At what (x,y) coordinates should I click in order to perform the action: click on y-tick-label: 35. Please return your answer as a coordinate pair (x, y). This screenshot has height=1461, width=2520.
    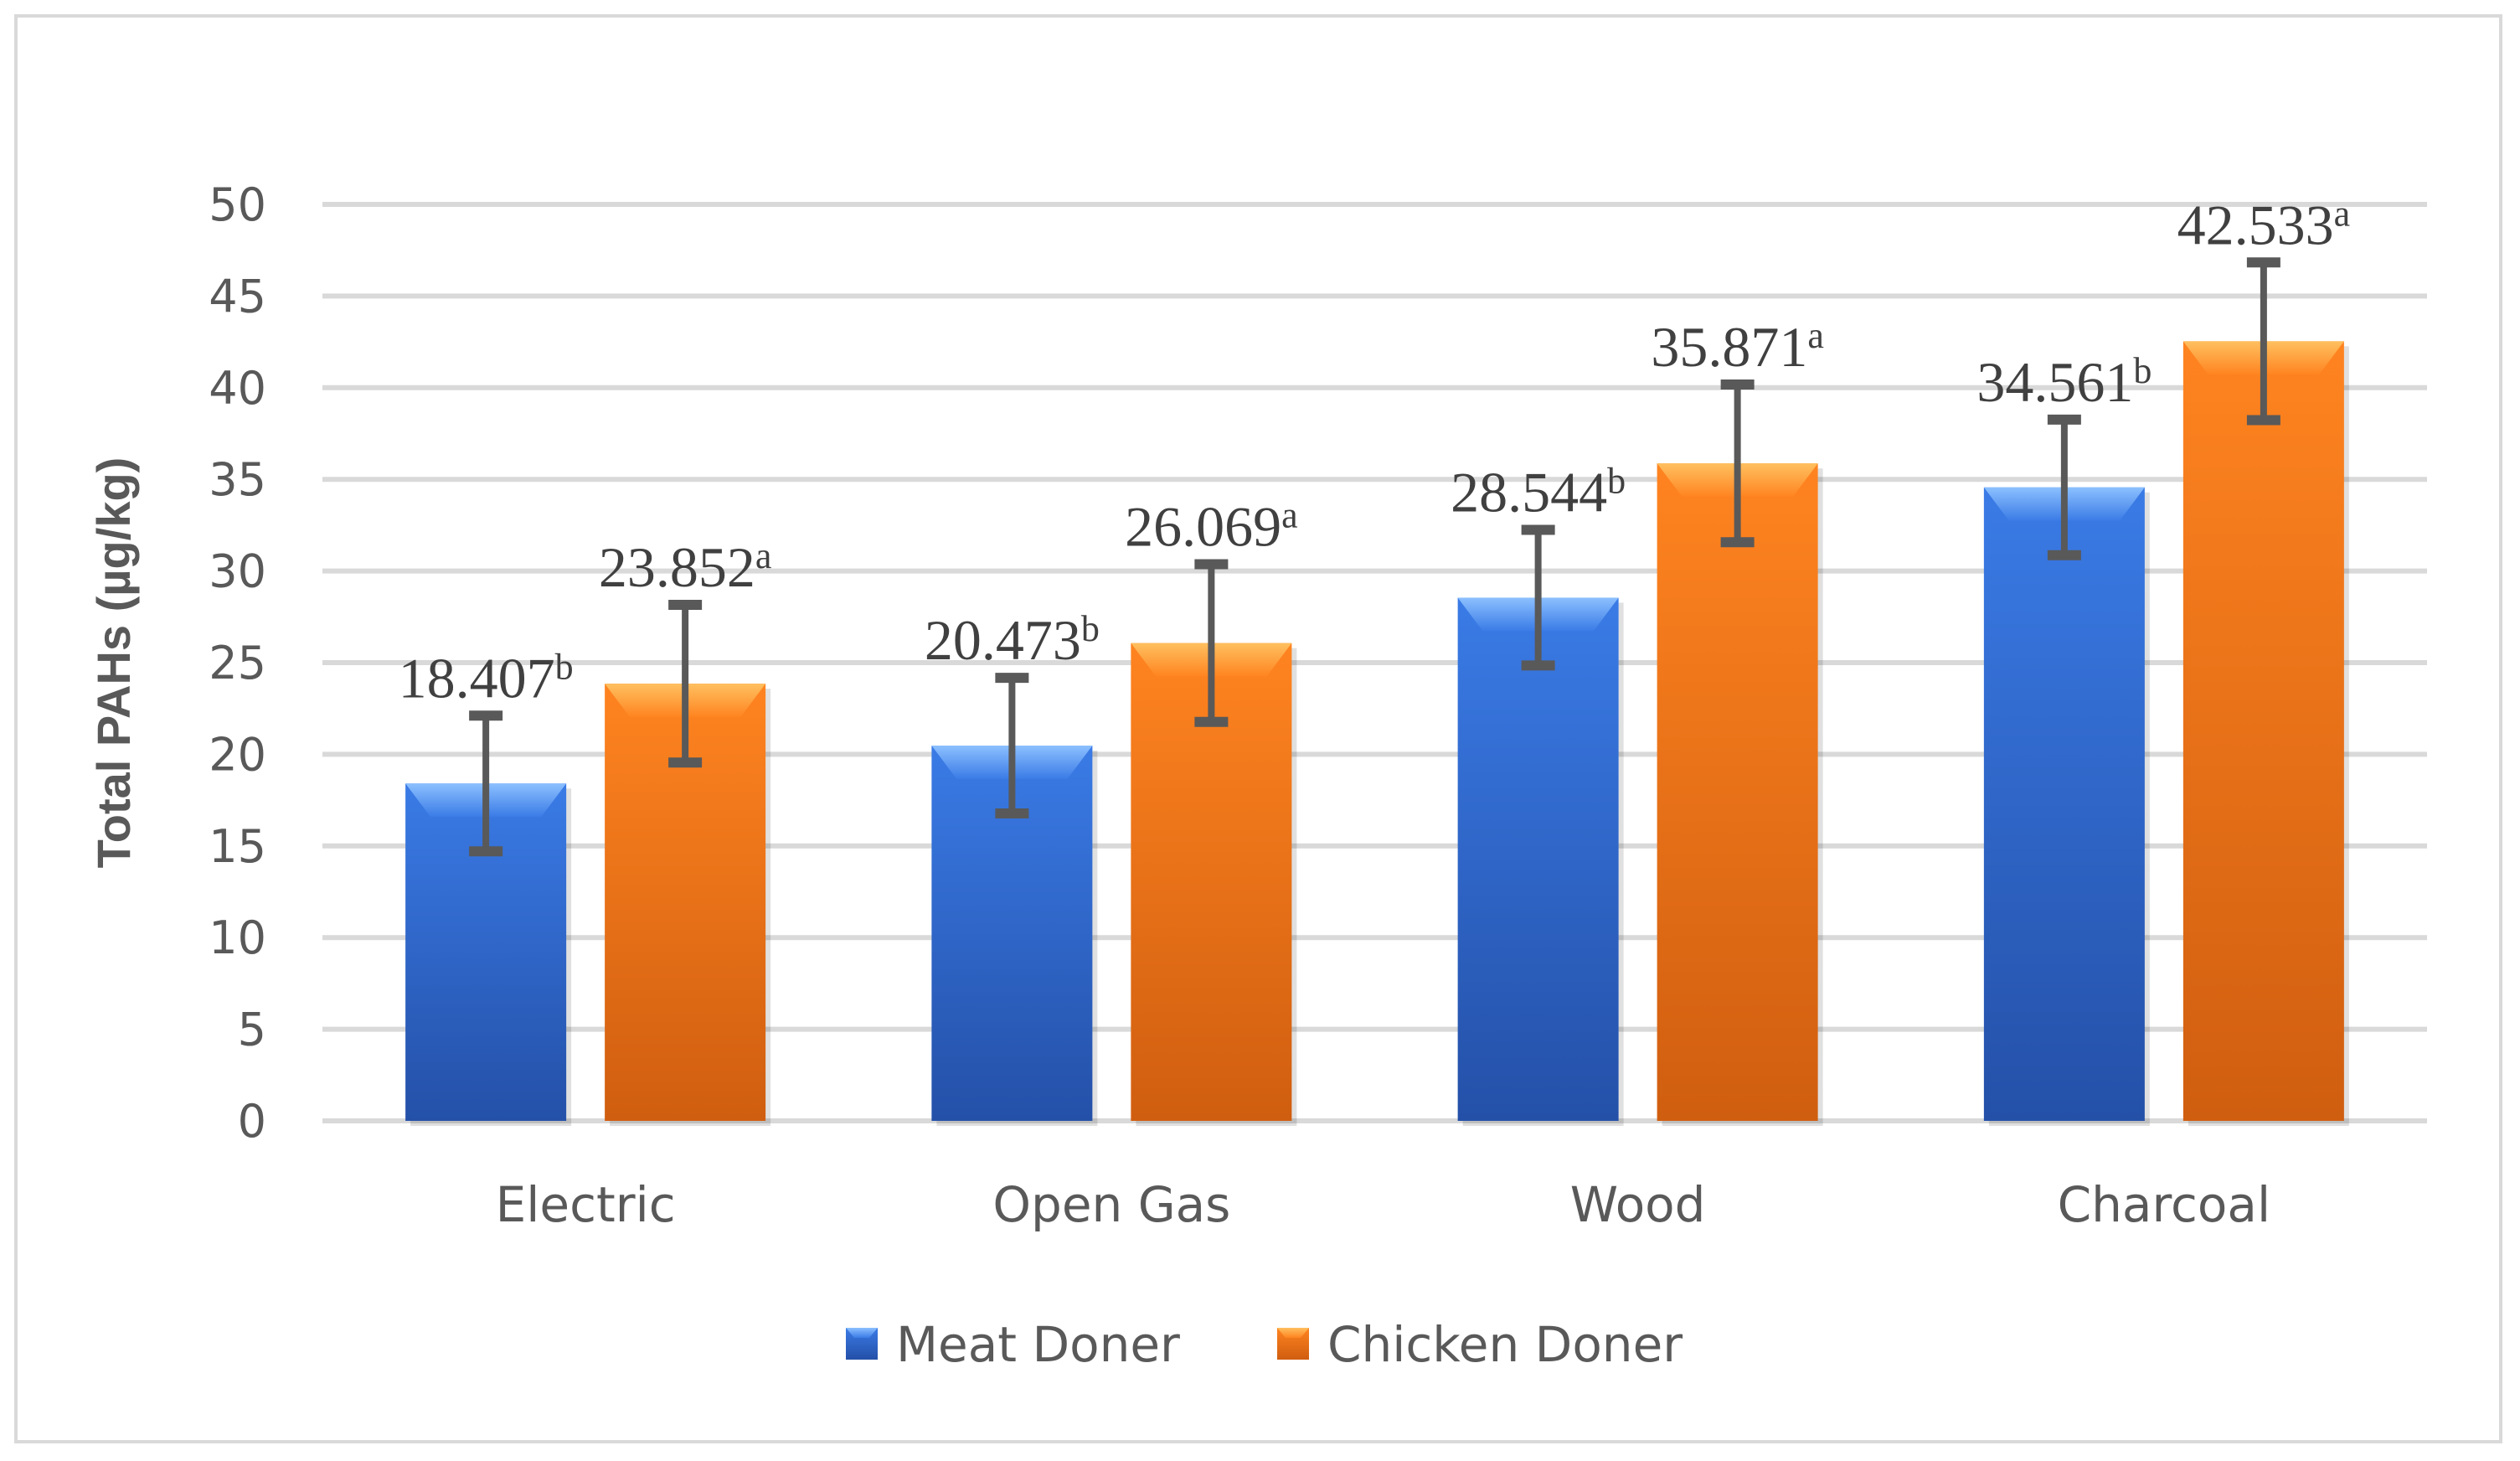
    Looking at the image, I should click on (237, 479).